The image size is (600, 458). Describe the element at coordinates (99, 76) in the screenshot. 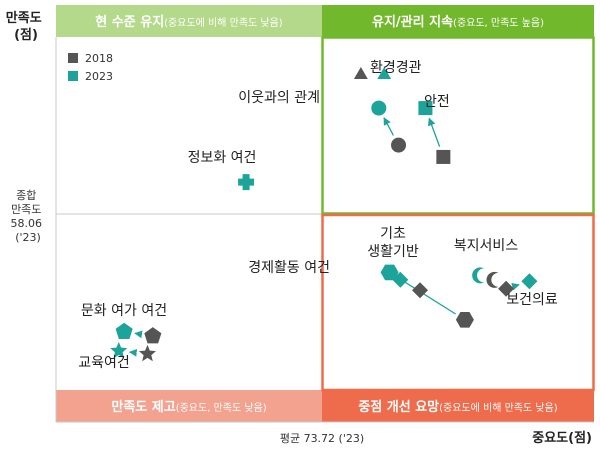

I see `legend-2023-label: 2023` at that location.